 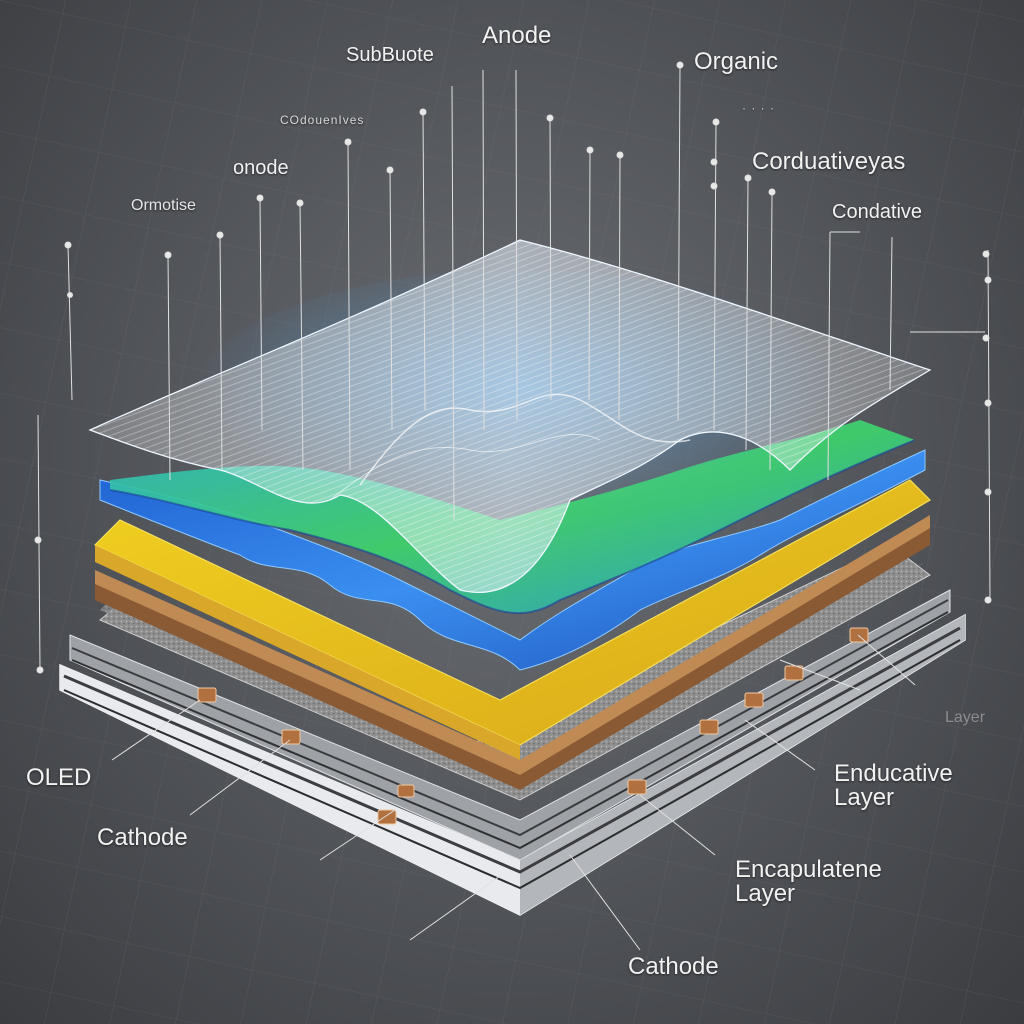 What do you see at coordinates (163, 205) in the screenshot?
I see `label-orrmotise: Ormotise` at bounding box center [163, 205].